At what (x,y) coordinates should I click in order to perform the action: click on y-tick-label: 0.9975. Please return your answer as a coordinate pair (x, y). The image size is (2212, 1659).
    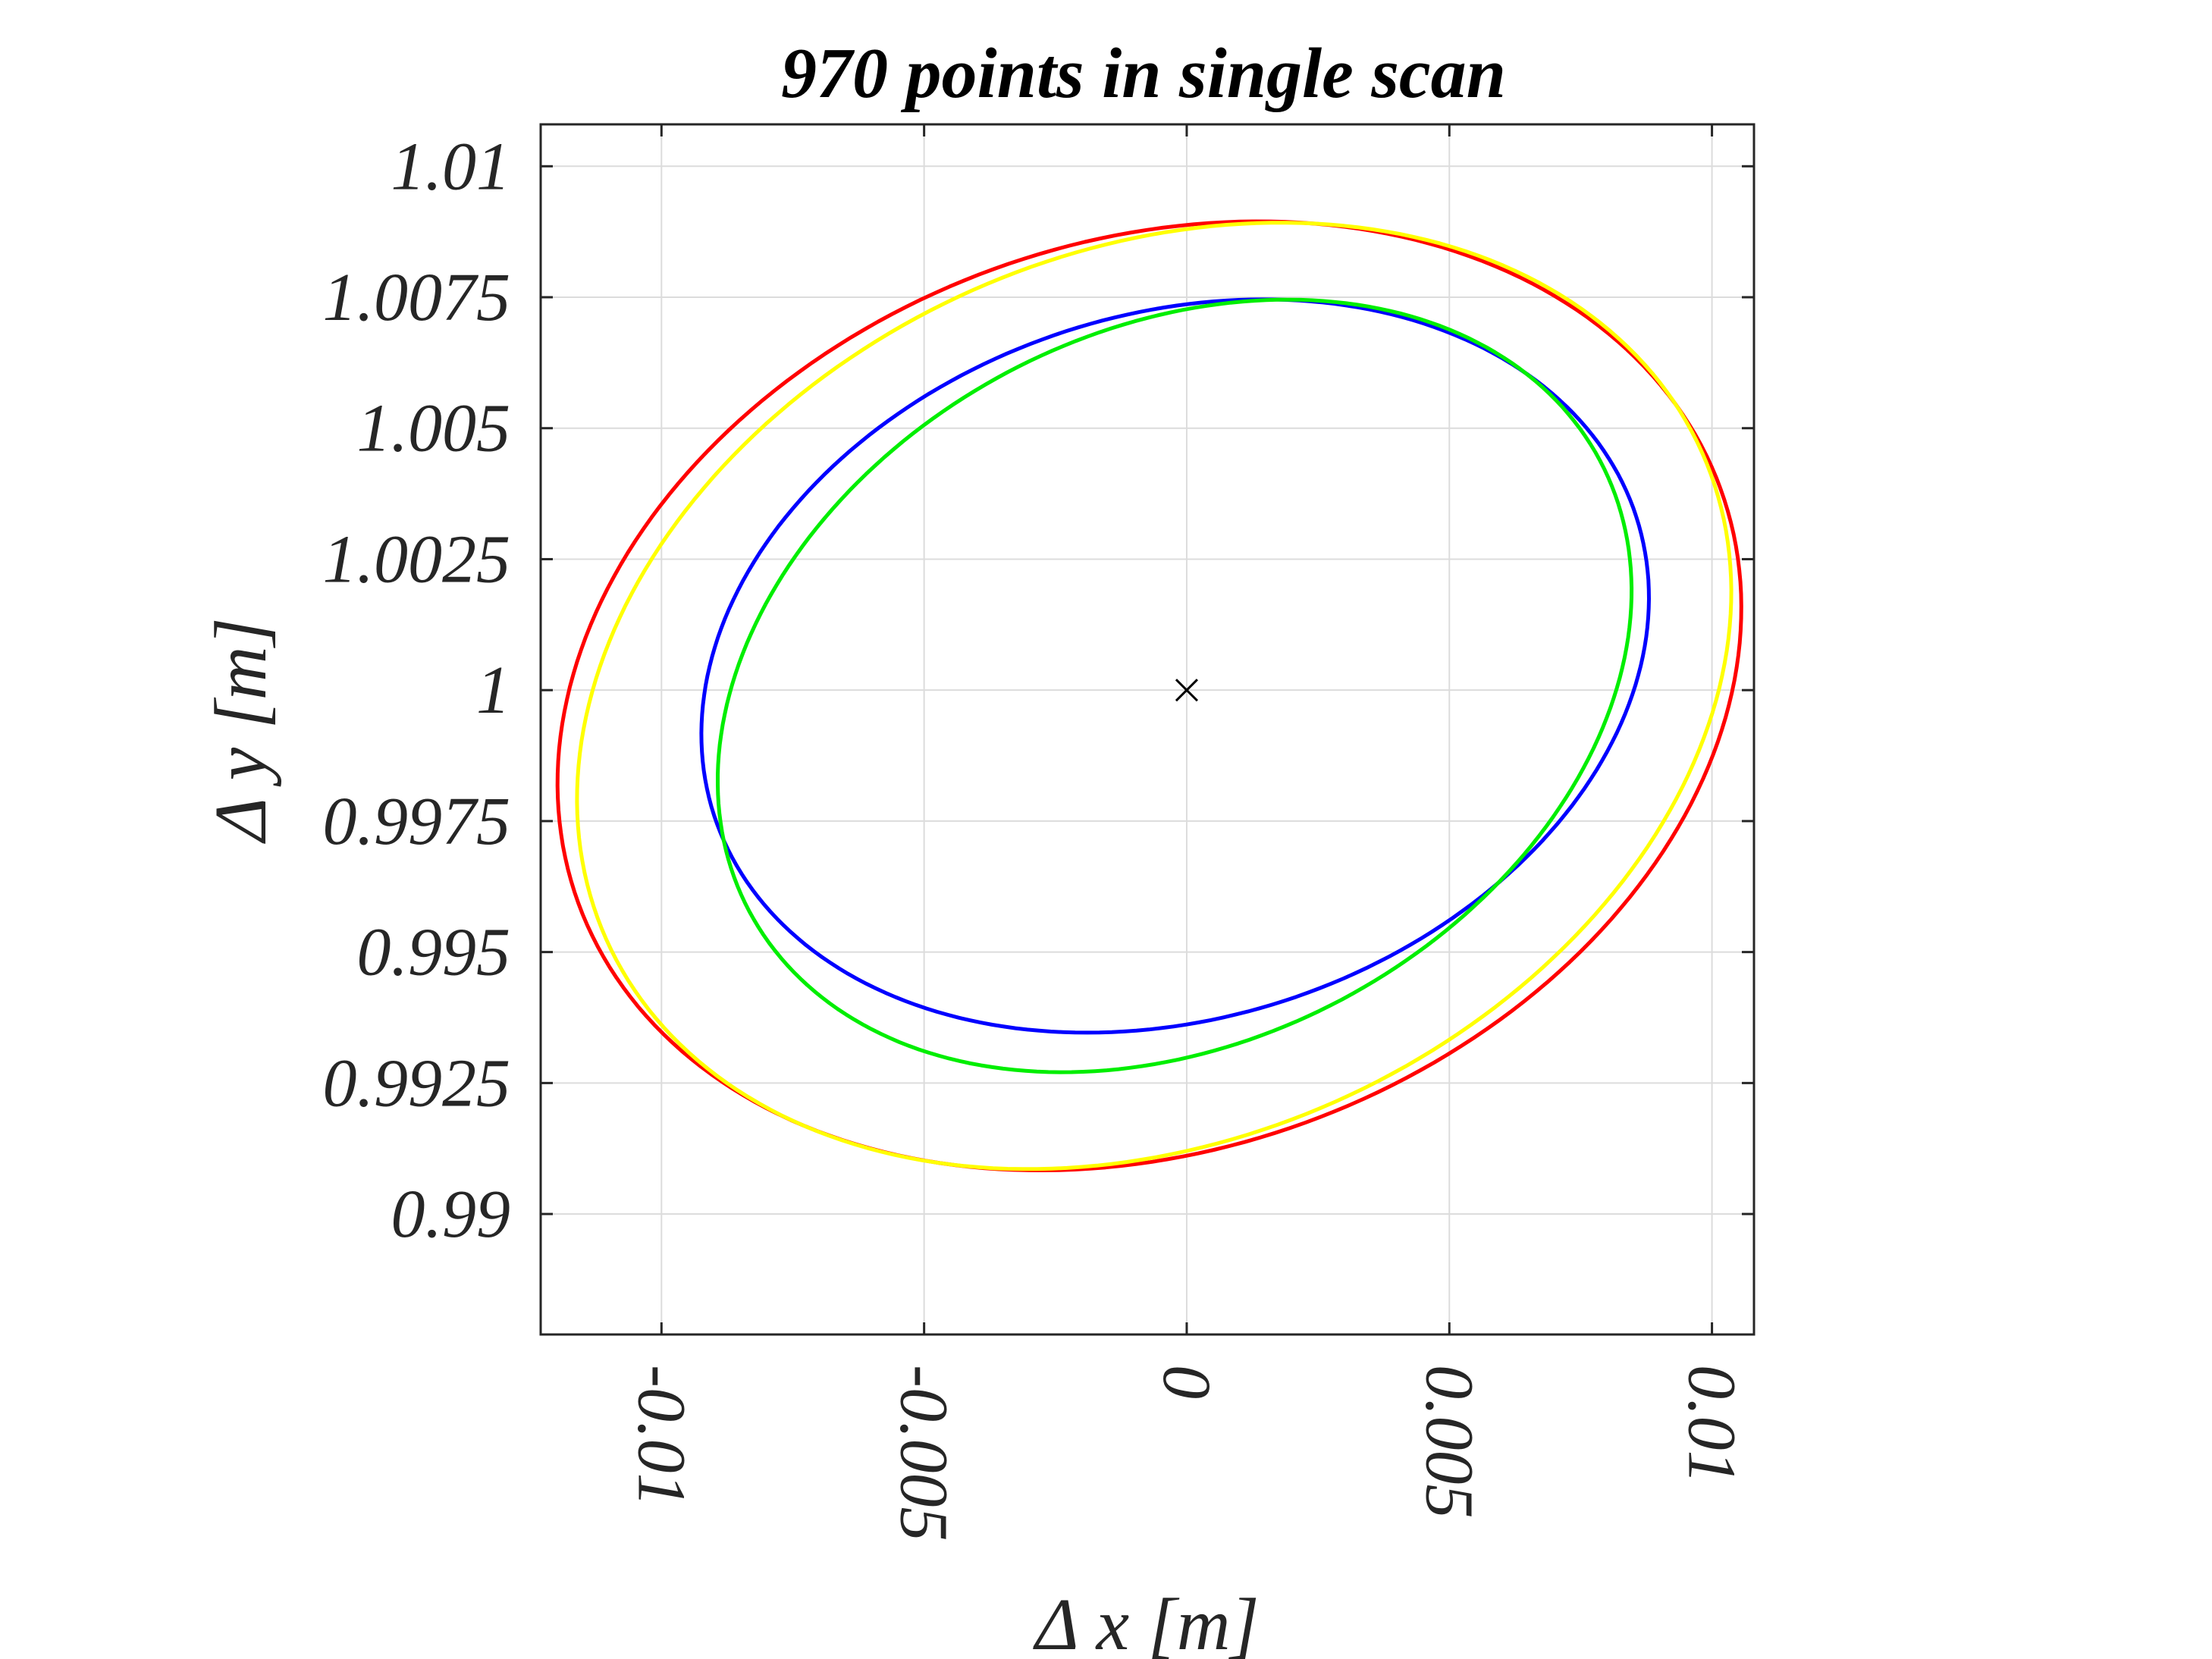
    Looking at the image, I should click on (417, 821).